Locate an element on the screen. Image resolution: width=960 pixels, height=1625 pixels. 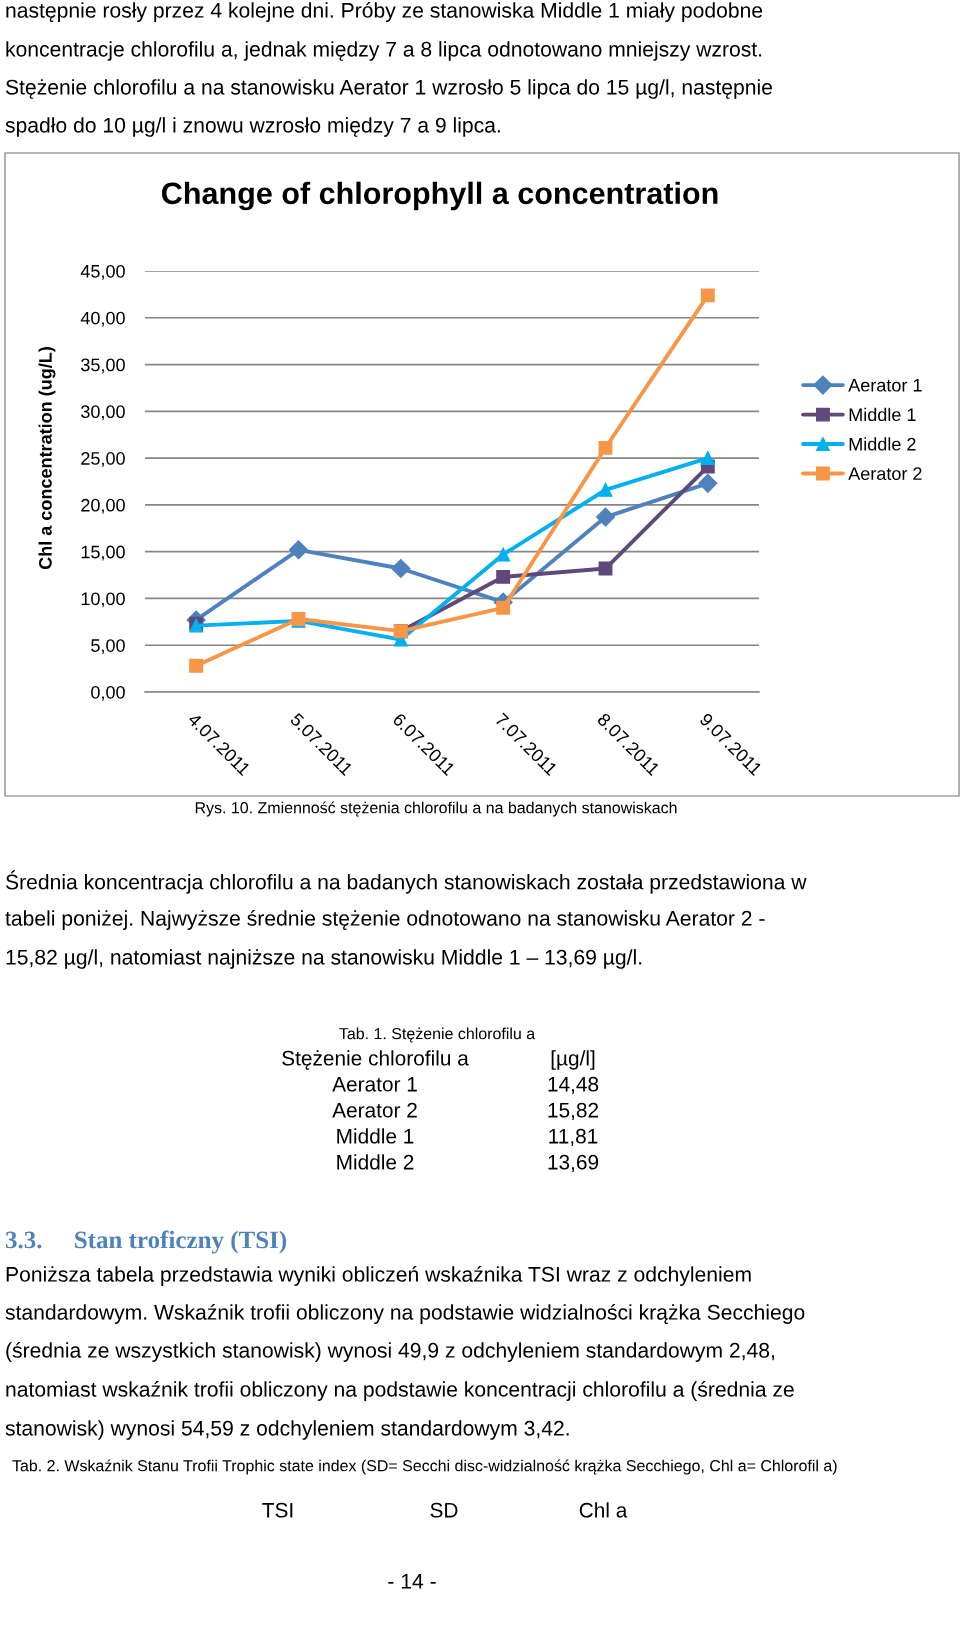
y-tick-label: 20,00 is located at coordinates (103, 506).